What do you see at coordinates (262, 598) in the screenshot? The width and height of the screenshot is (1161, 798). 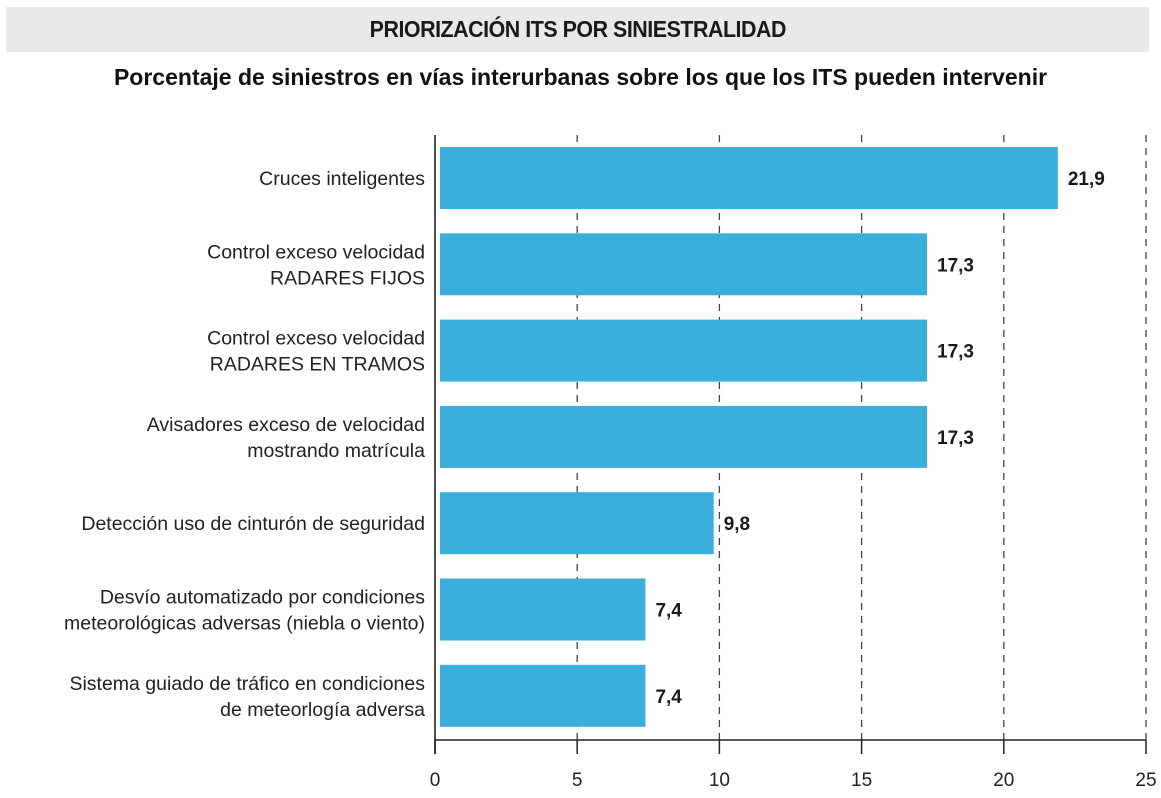 I see `category-label: Desvío automatizado por condiciones` at bounding box center [262, 598].